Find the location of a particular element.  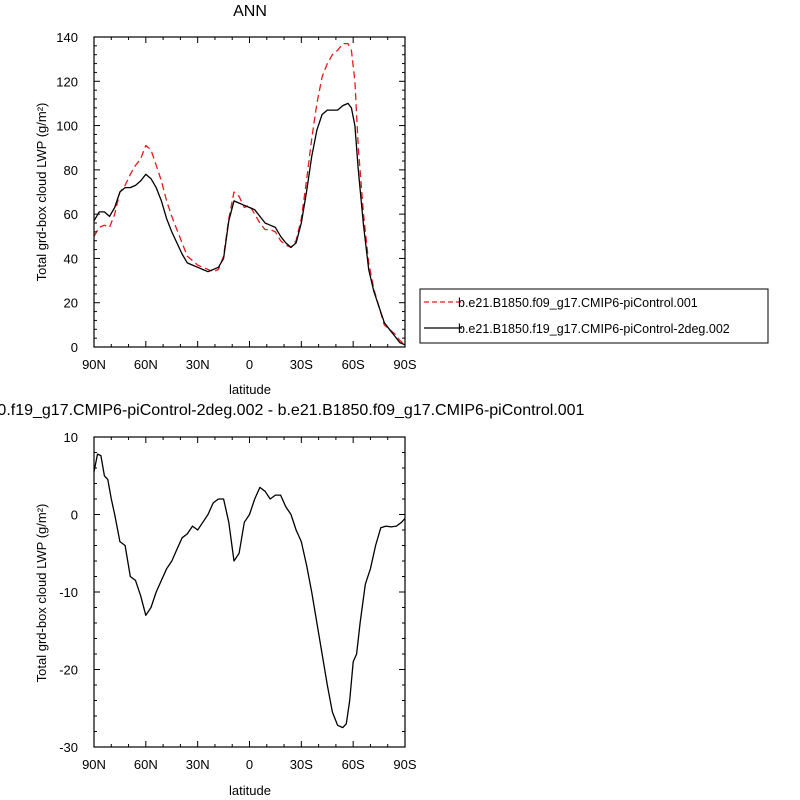

y-tick-label: 100 is located at coordinates (67, 126).